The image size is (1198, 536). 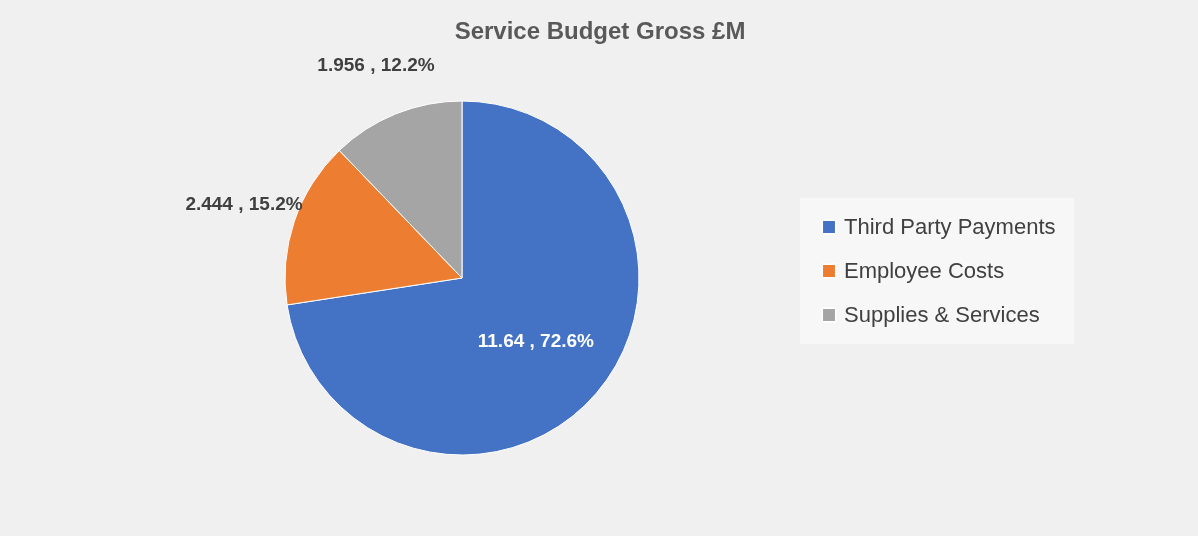 What do you see at coordinates (600, 30) in the screenshot?
I see `chart-title: Service Budget Gross £M` at bounding box center [600, 30].